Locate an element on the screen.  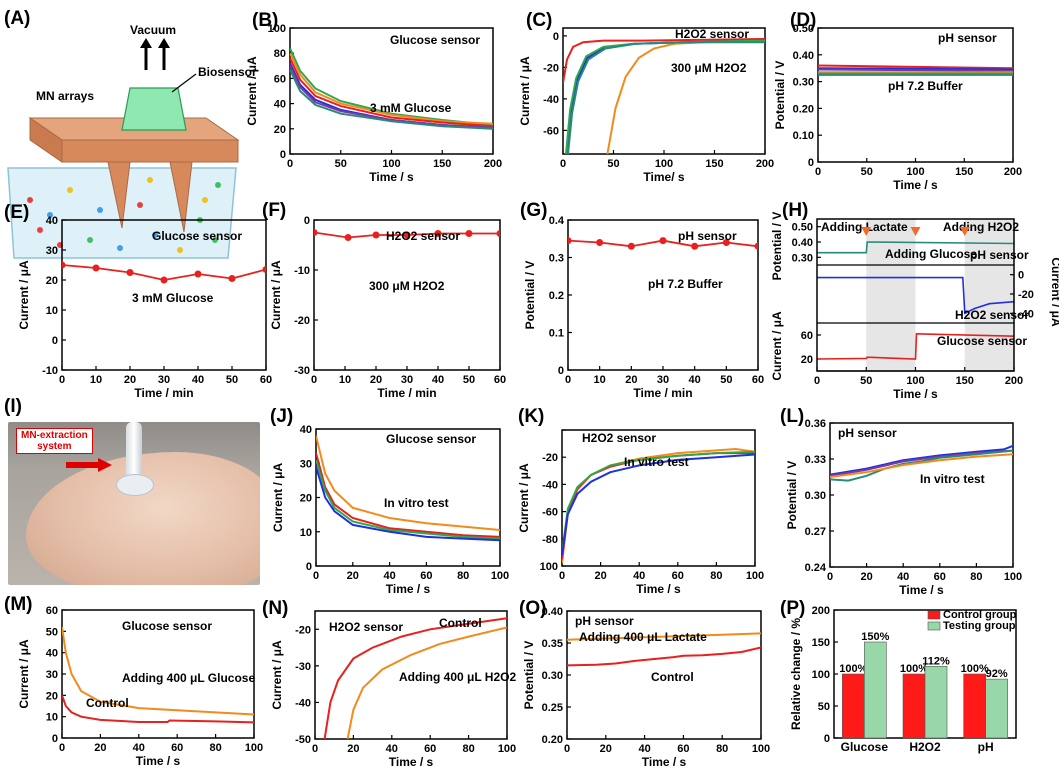
y-tick-label: 40 is located at coordinates (52, 221).